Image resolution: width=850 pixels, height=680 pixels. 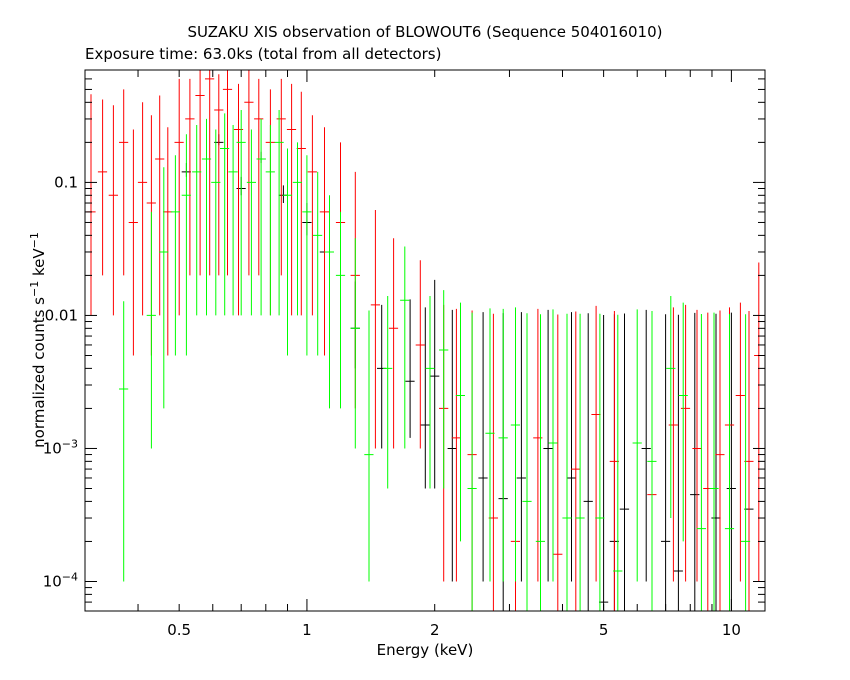 I want to click on y-tick-label: 0.01, so click(x=61, y=315).